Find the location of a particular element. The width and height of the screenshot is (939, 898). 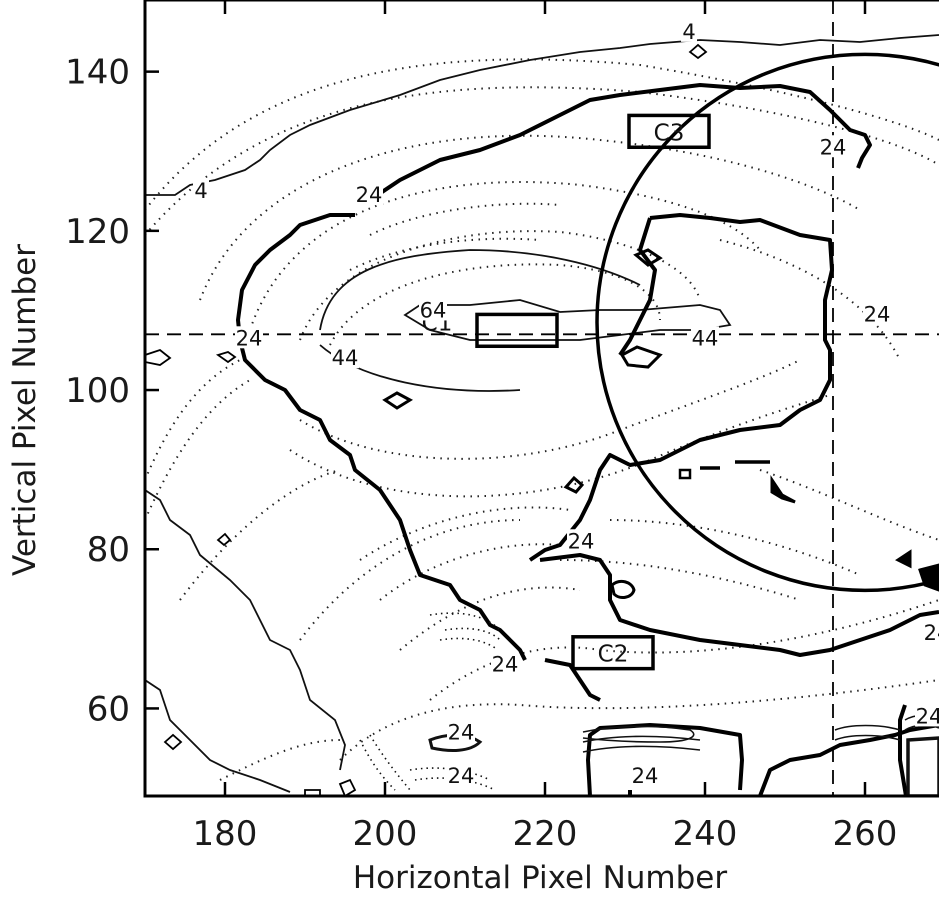

y-tick-label: 140 is located at coordinates (97, 73).